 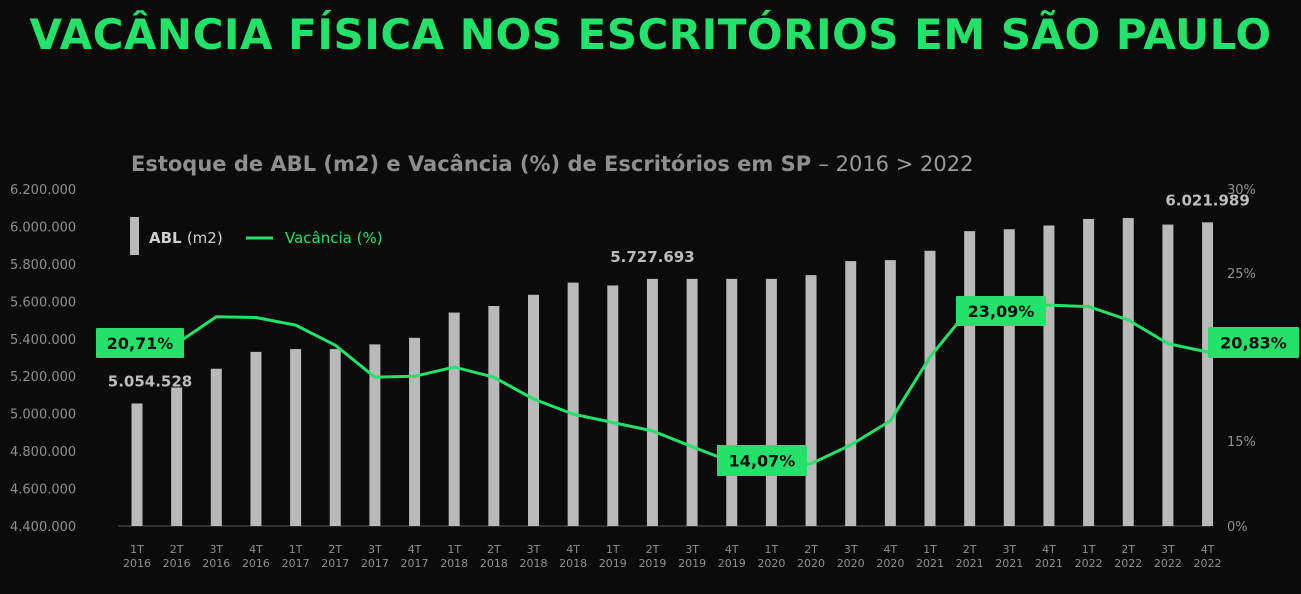 I want to click on y-left-tick-label: 6.000.000, so click(x=43, y=227).